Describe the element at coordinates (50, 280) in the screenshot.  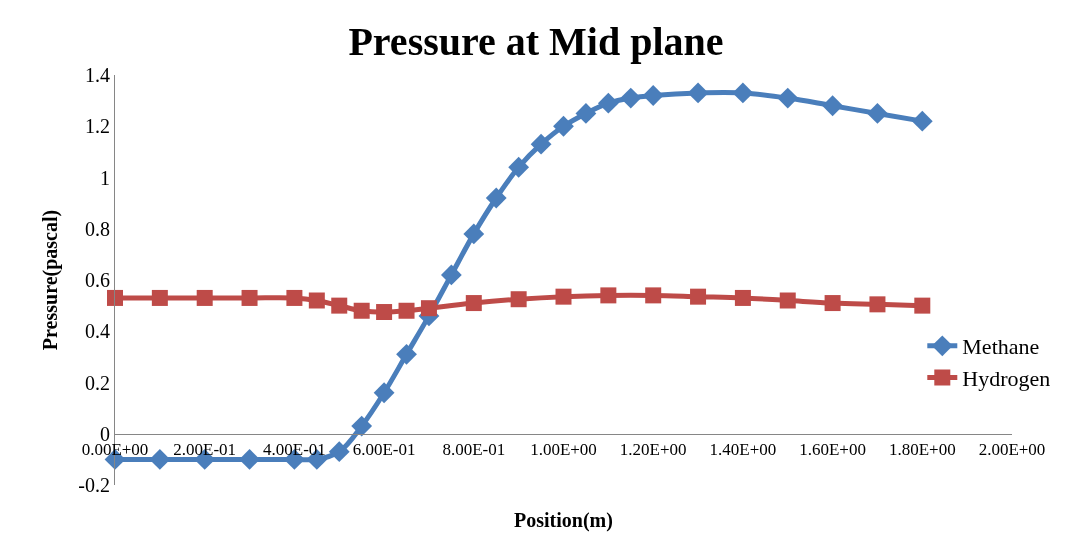
I see `y-axis-title: Pressure(pascal)` at that location.